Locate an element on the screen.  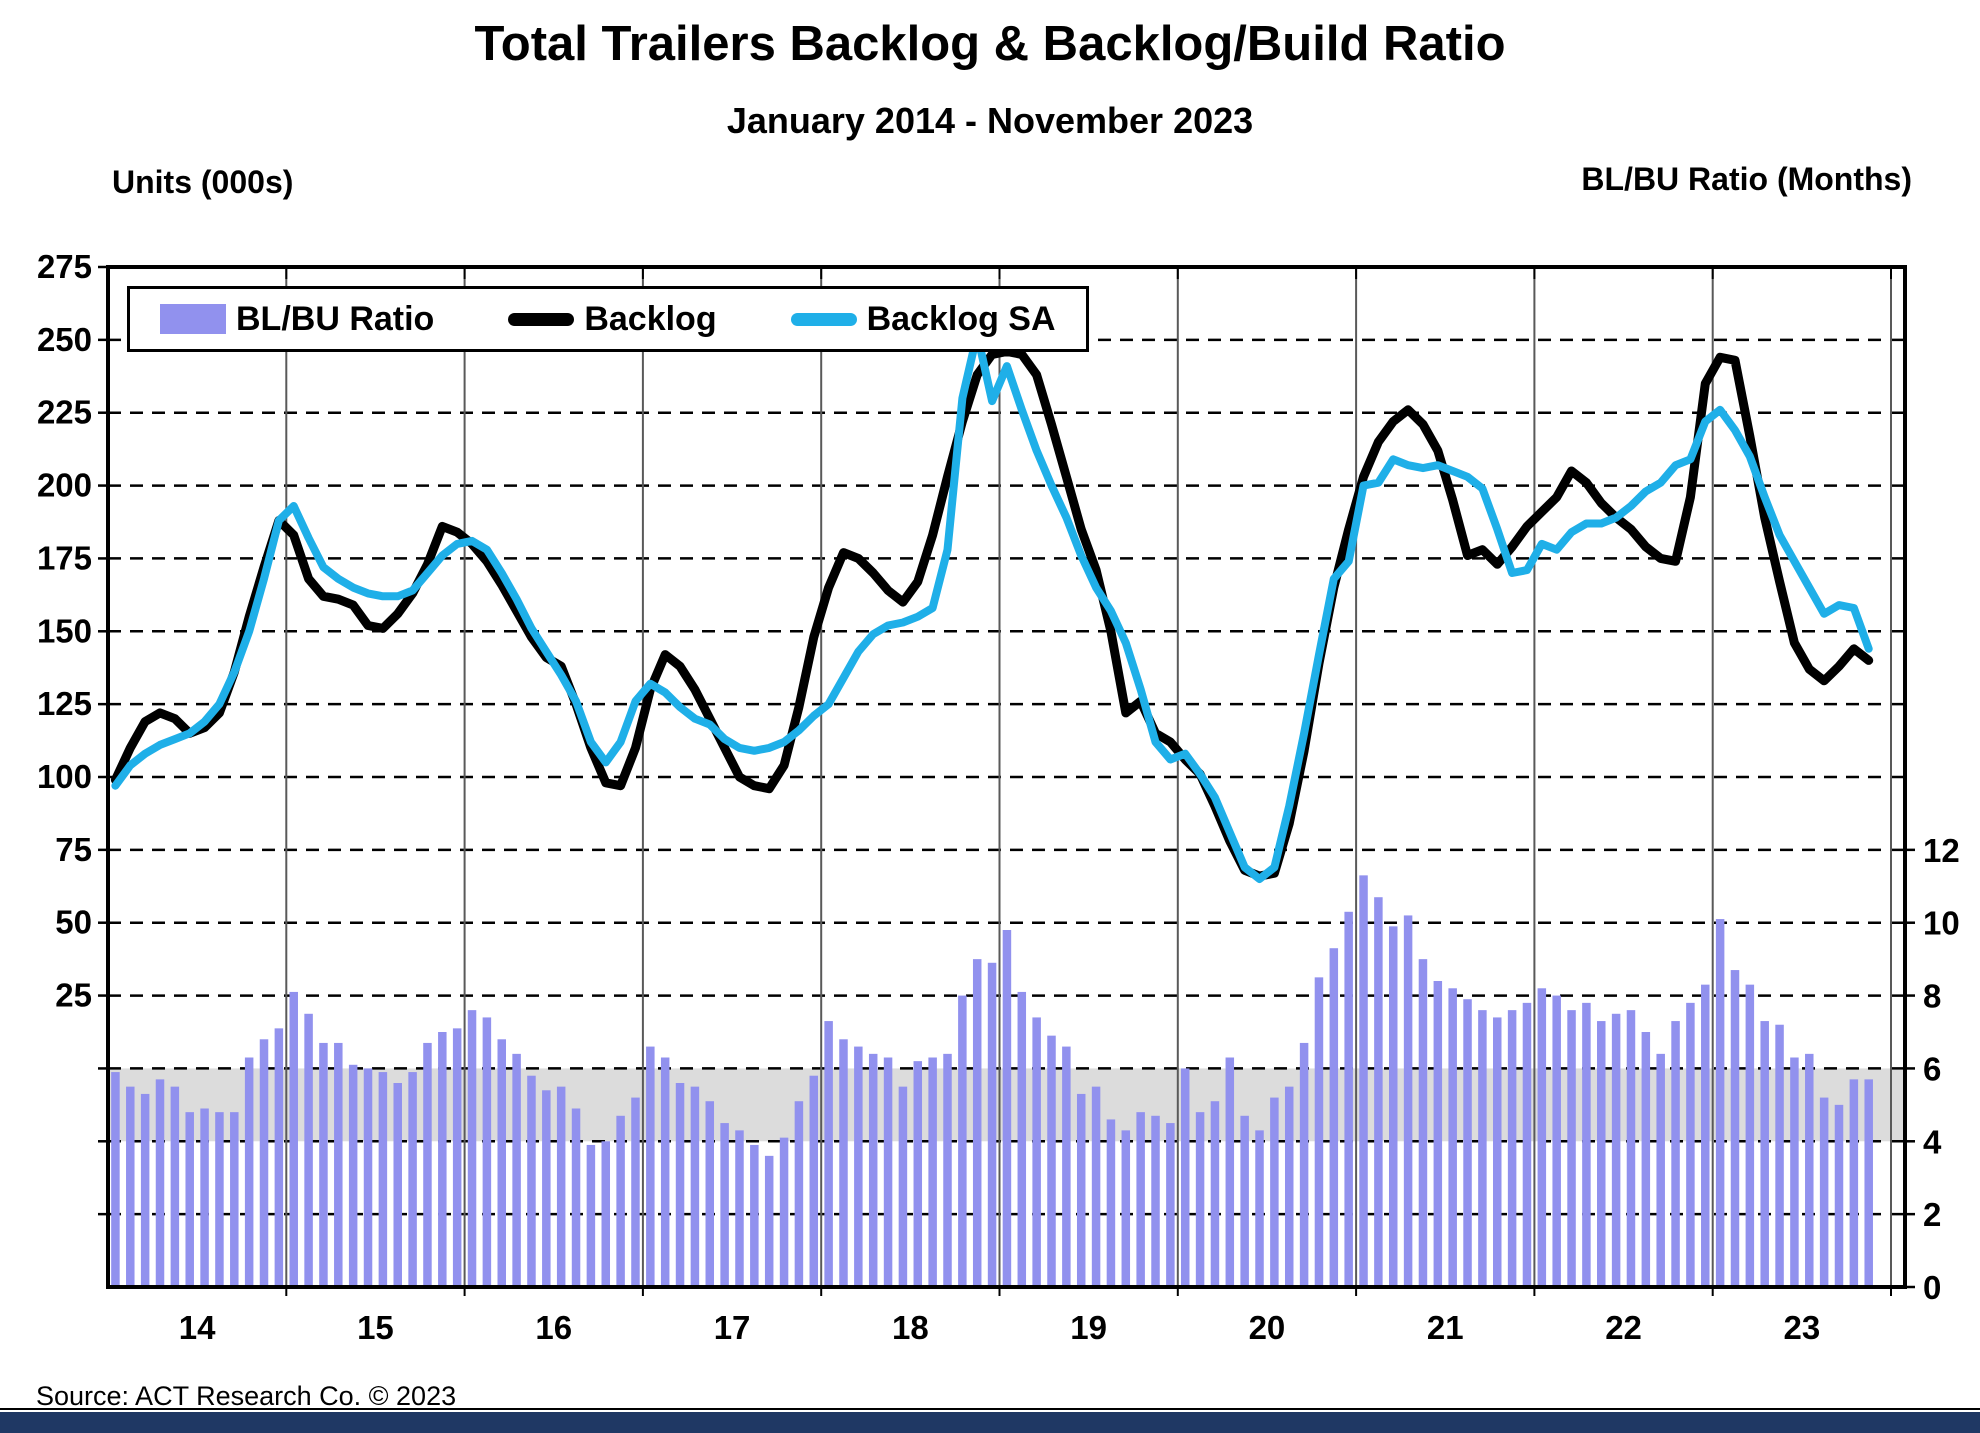
backlog-line-swatch is located at coordinates (541, 319).